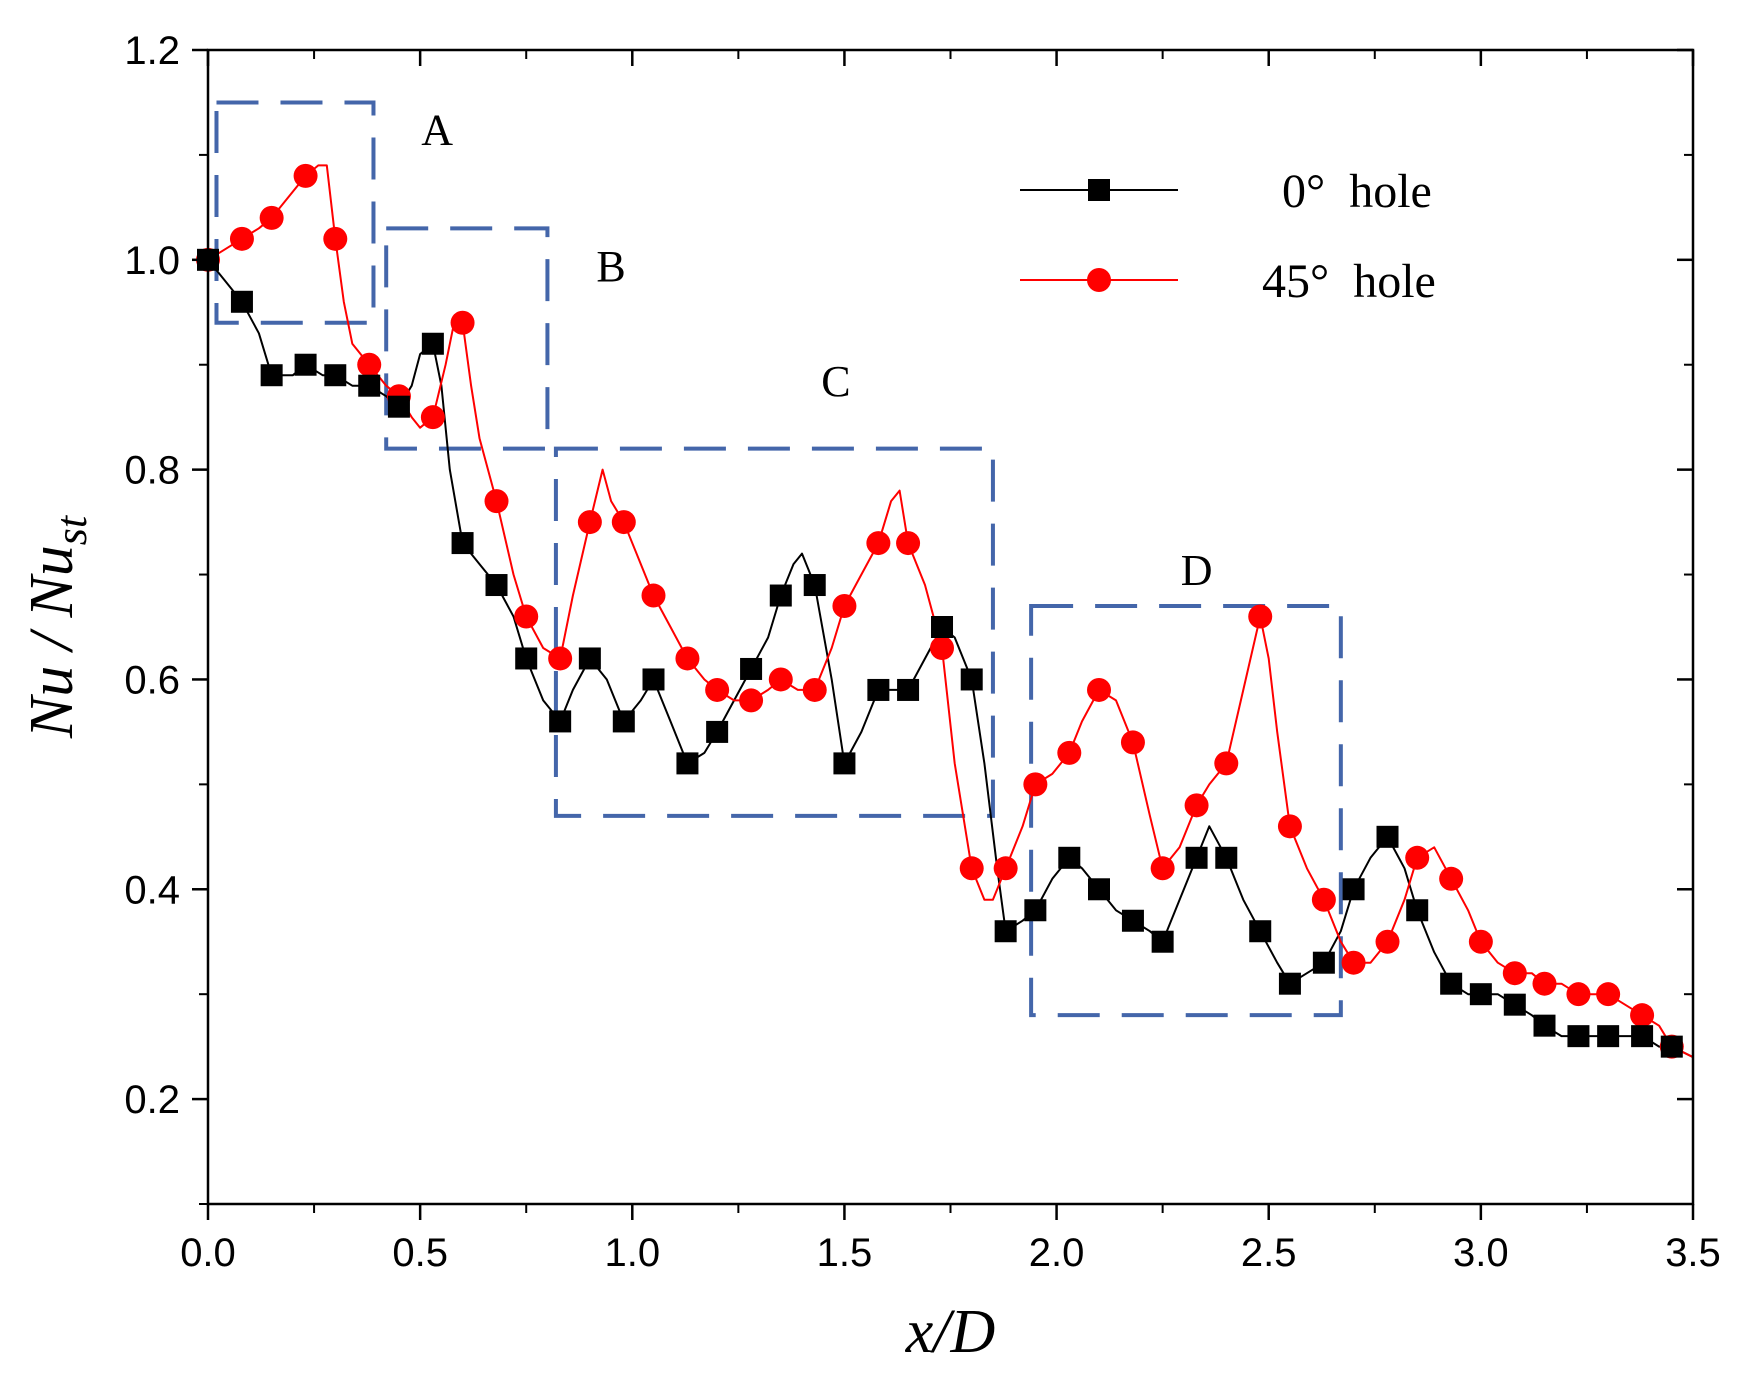  Describe the element at coordinates (437, 129) in the screenshot. I see `region-label-a: A` at that location.